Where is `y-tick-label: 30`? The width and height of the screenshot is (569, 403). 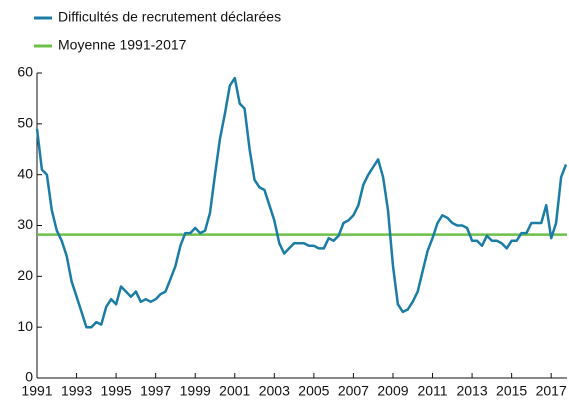
y-tick-label: 30 is located at coordinates (25, 224).